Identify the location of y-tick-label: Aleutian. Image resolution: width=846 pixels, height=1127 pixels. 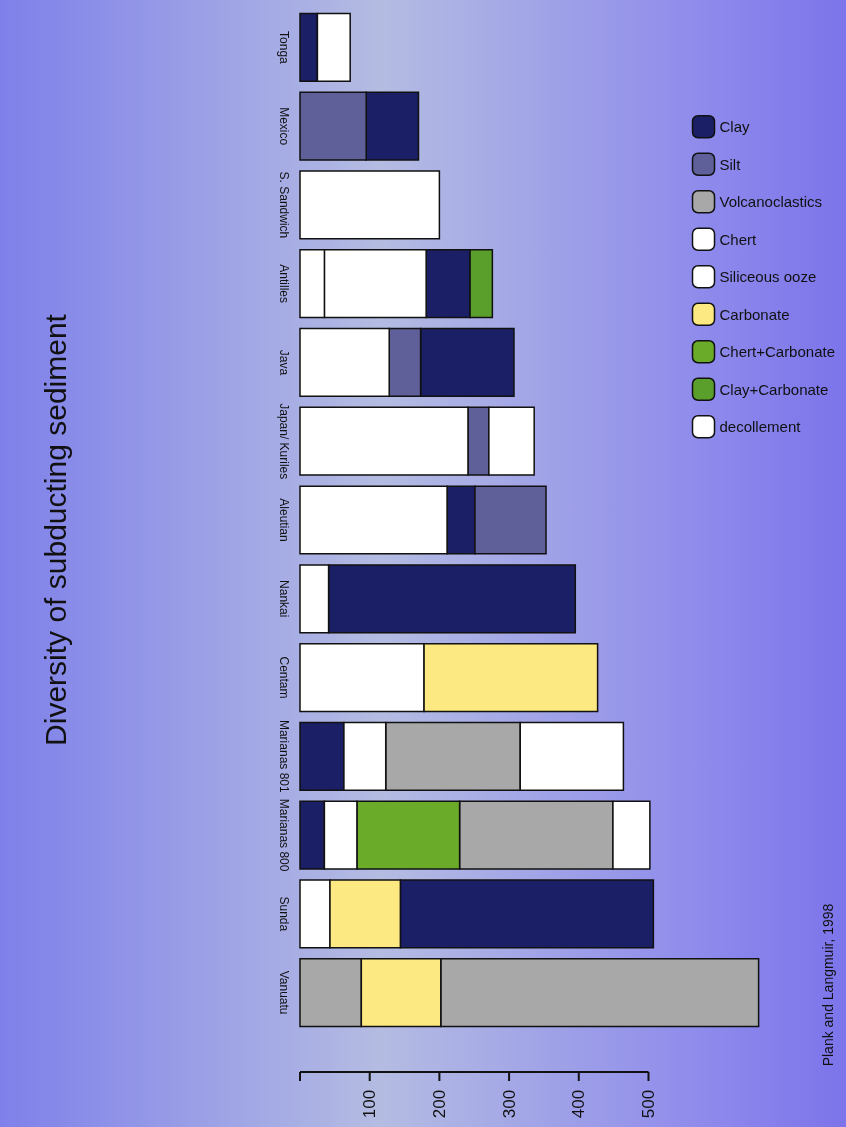
(284, 520).